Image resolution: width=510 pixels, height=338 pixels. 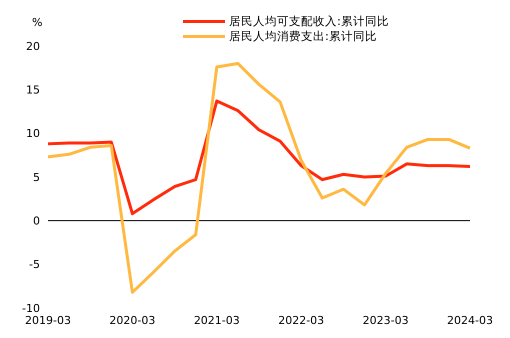 What do you see at coordinates (303, 36) in the screenshot?
I see `legend-label: 居民人均消费支出:累计同比` at bounding box center [303, 36].